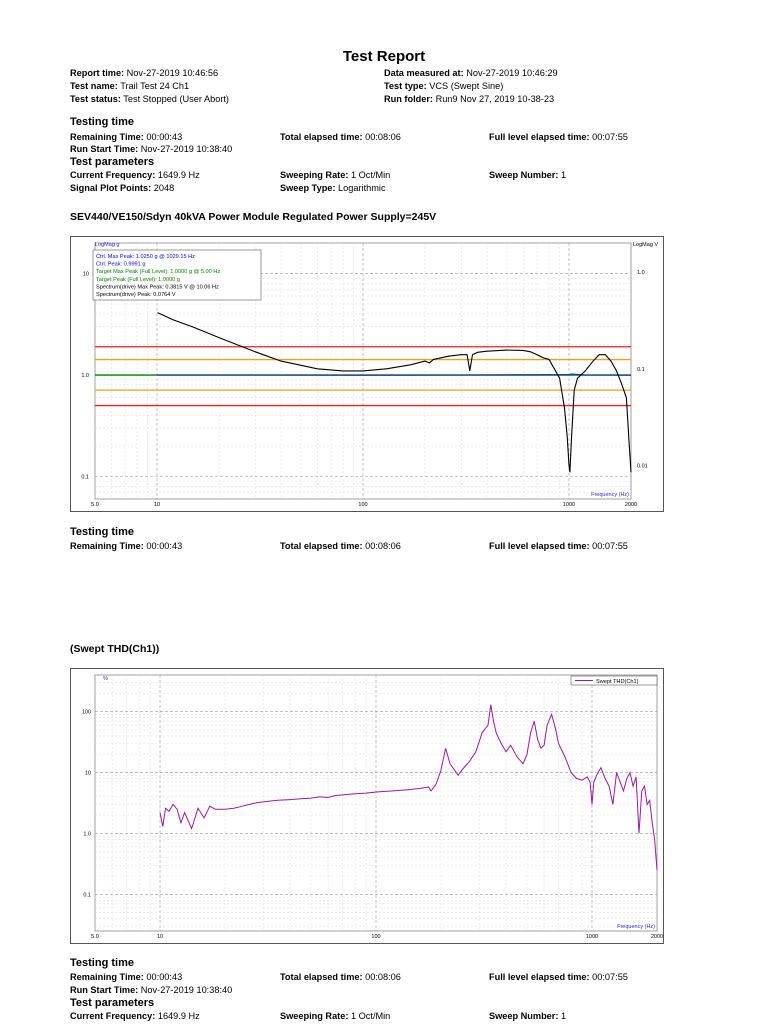 The width and height of the screenshot is (768, 1024). What do you see at coordinates (145, 257) in the screenshot?
I see `legend-entry: Ctrl. Max Peak: 1.0250 g @ 1029.15 Hz` at bounding box center [145, 257].